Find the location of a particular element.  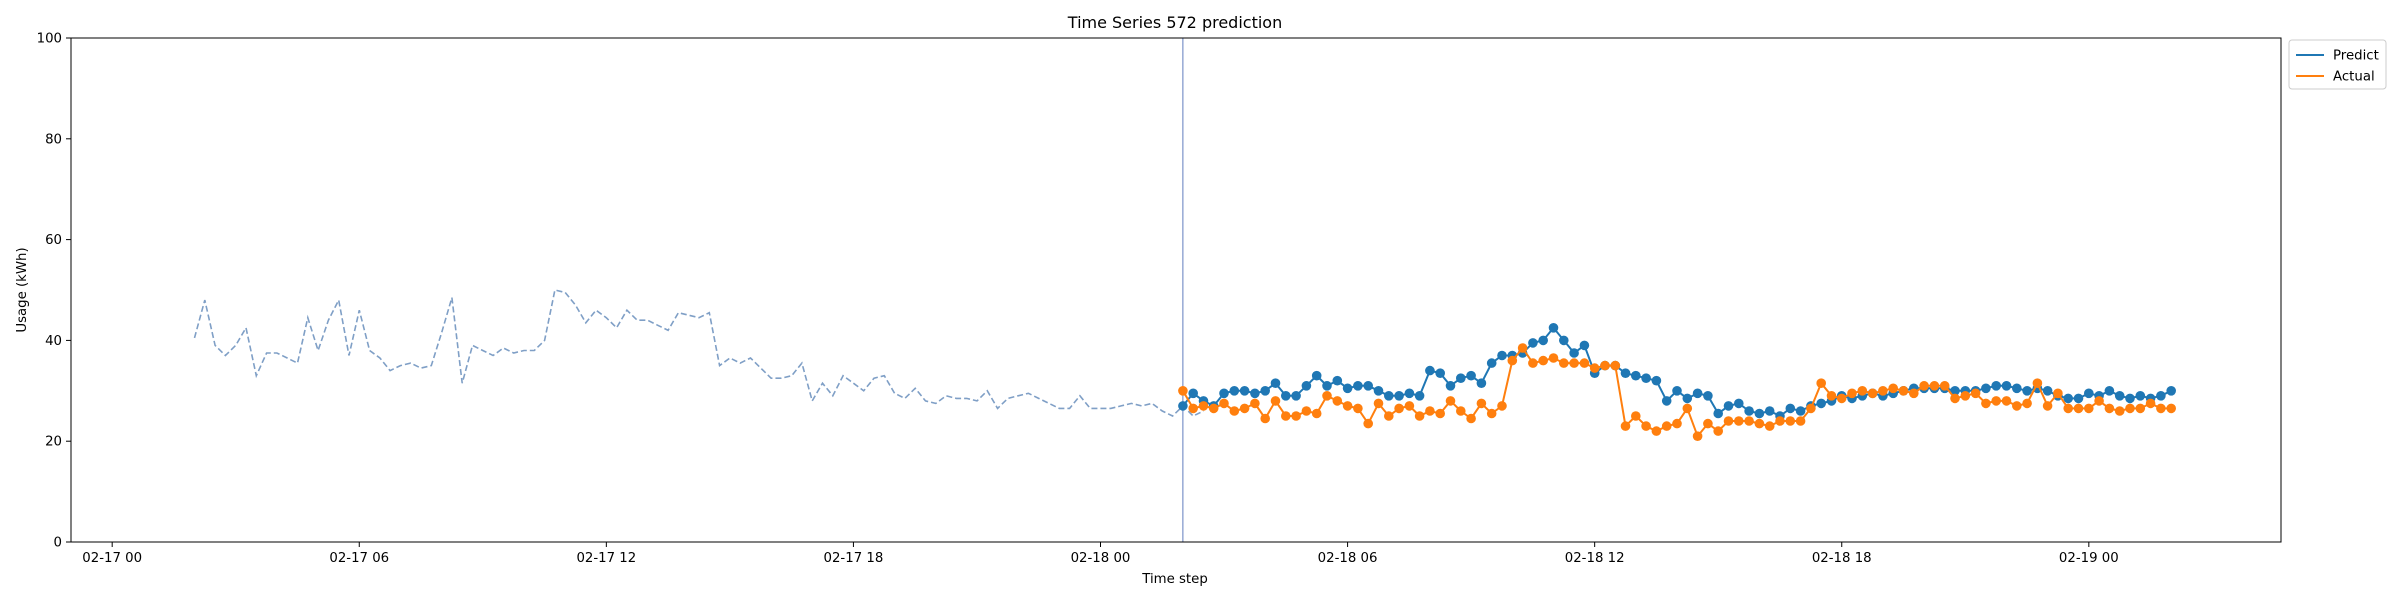

y-axis-title: Usage (kWh) is located at coordinates (22, 289).